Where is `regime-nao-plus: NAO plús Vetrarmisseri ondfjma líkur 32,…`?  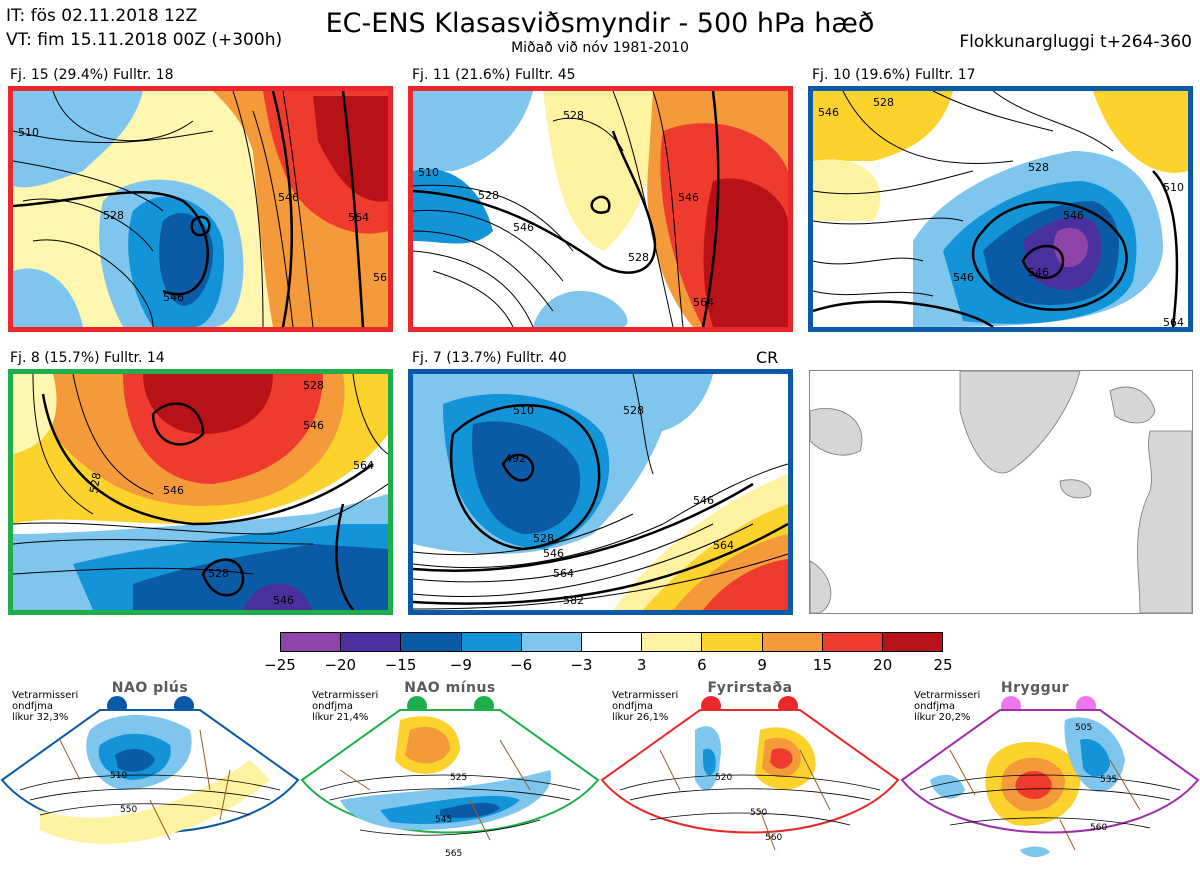 regime-nao-plus: NAO plús Vetrarmisseri ondfjma líkur 32,… is located at coordinates (150, 775).